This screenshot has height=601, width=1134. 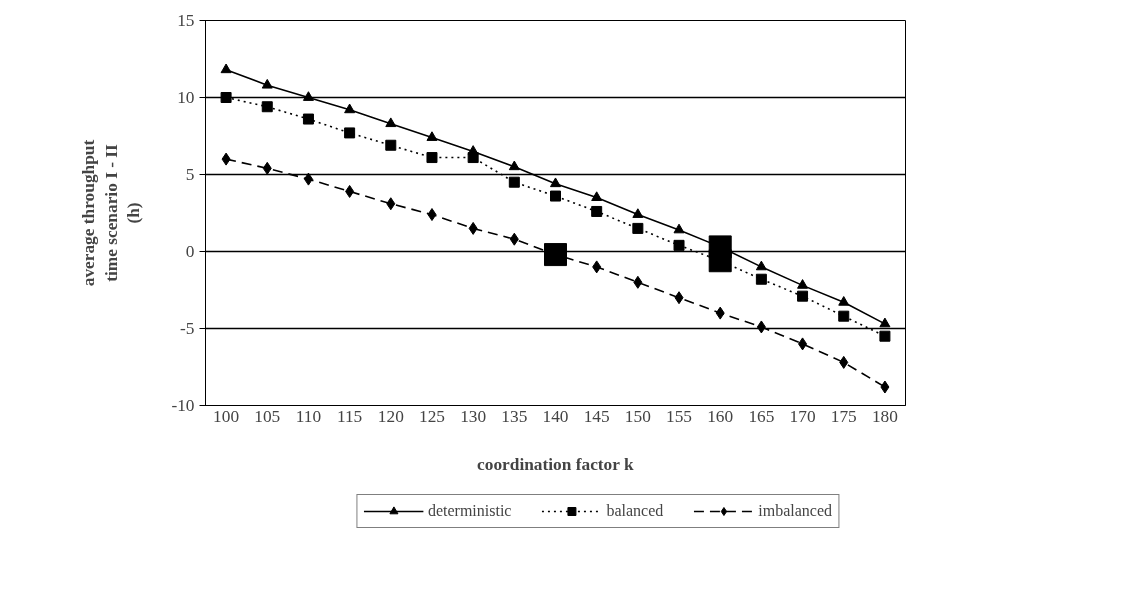 I want to click on y-tick-label: -5, so click(x=187, y=328).